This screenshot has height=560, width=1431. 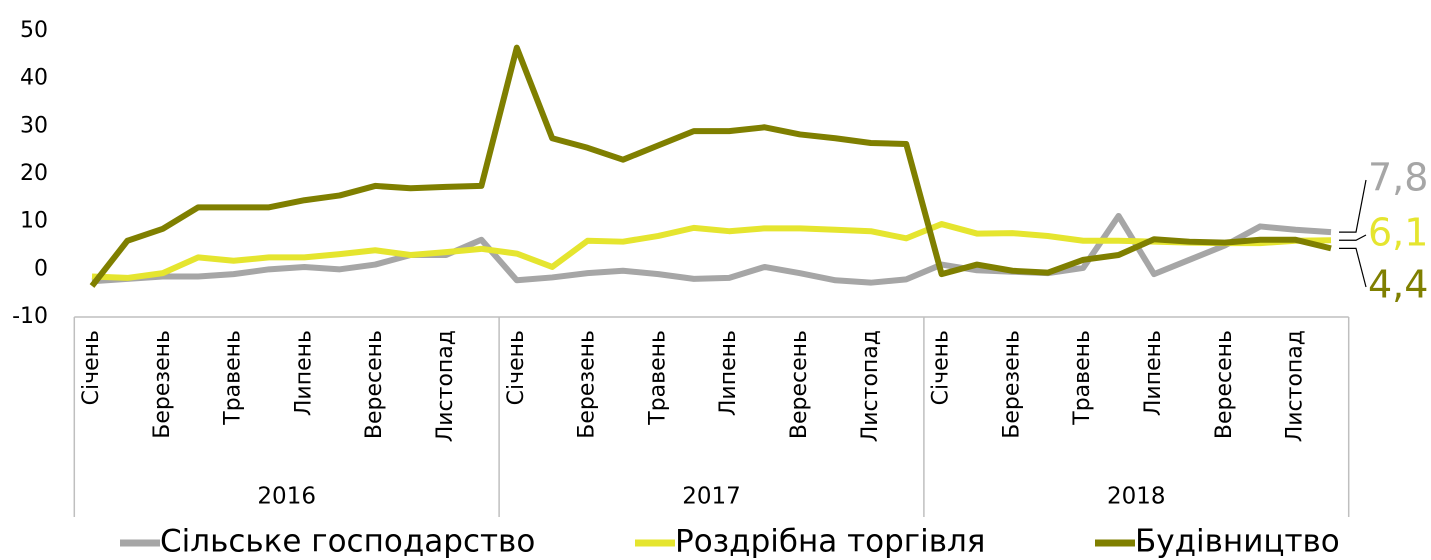 I want to click on group-label: 2018, so click(x=1136, y=497).